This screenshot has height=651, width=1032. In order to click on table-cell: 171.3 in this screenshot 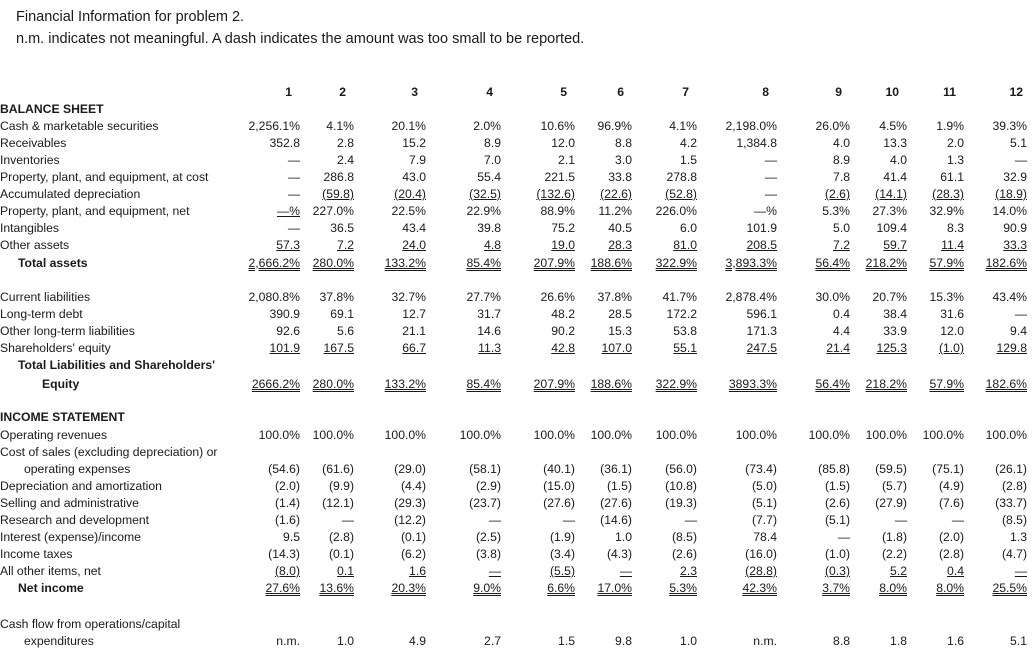, I will do `click(762, 331)`.